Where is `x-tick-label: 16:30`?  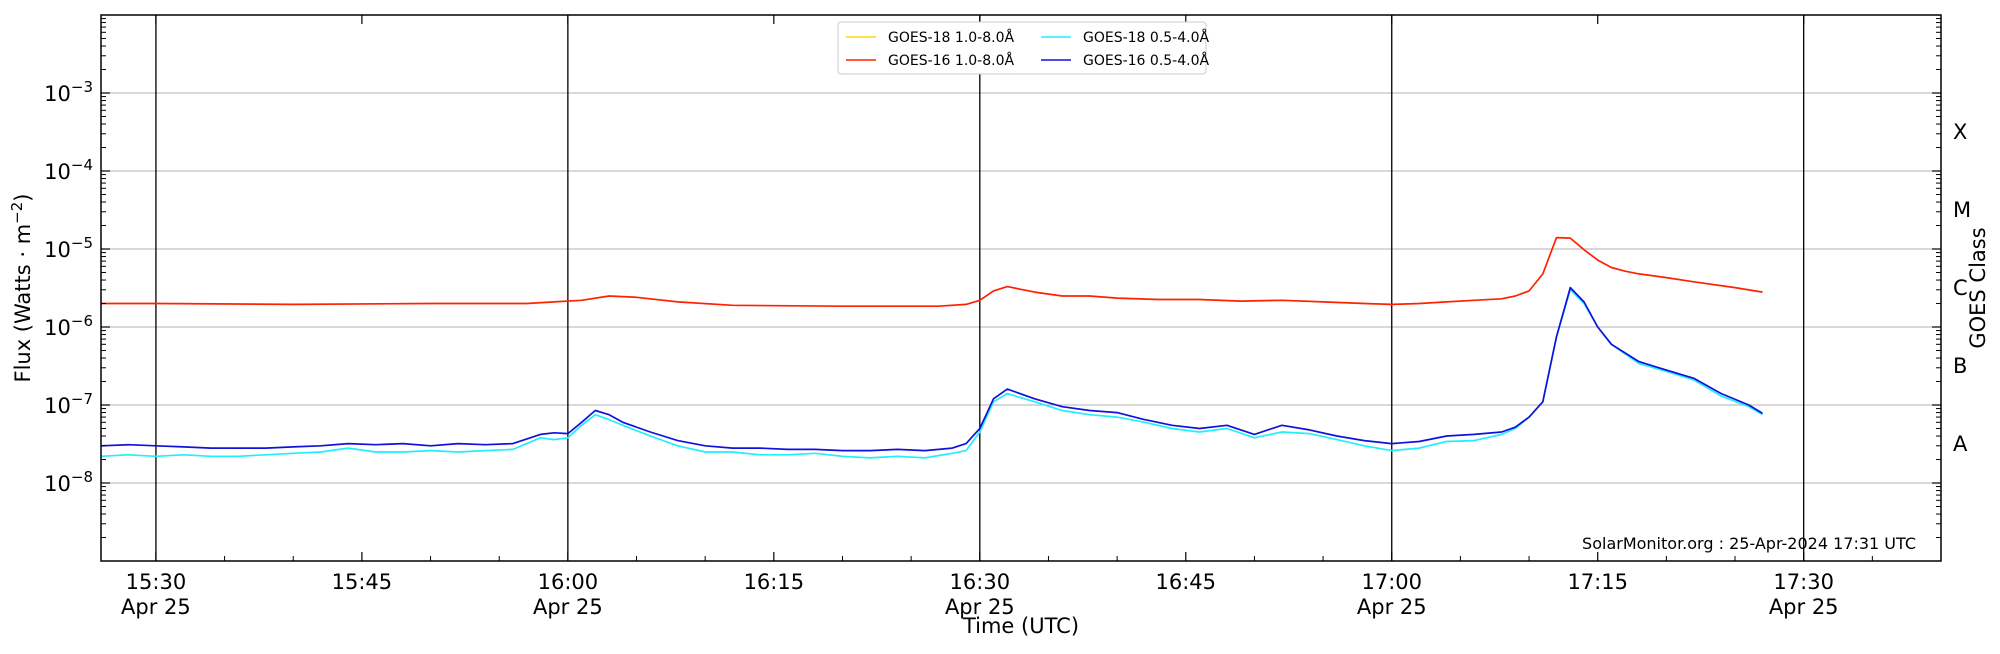 x-tick-label: 16:30 is located at coordinates (980, 582).